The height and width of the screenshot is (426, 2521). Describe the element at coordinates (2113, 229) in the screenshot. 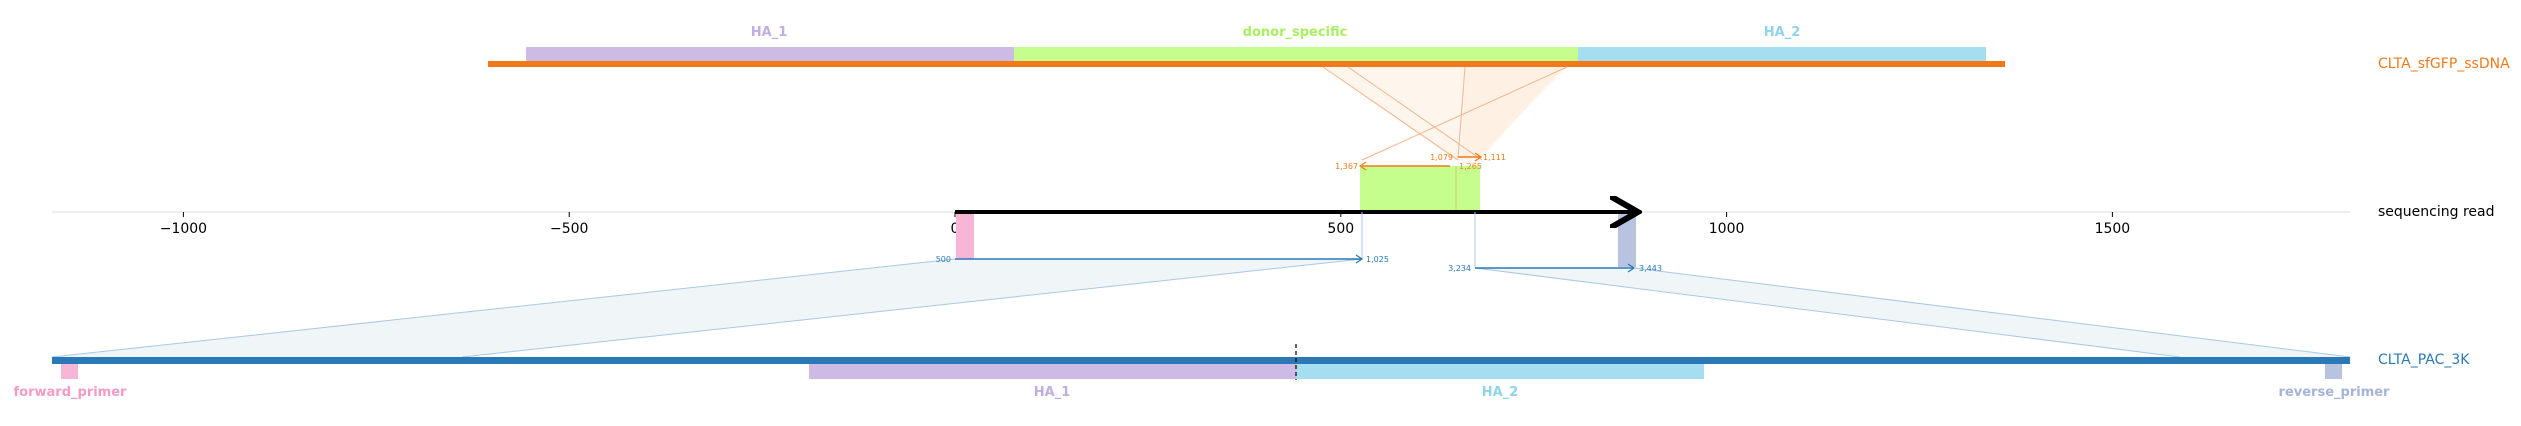

I see `axis-tick-label: 1500` at that location.